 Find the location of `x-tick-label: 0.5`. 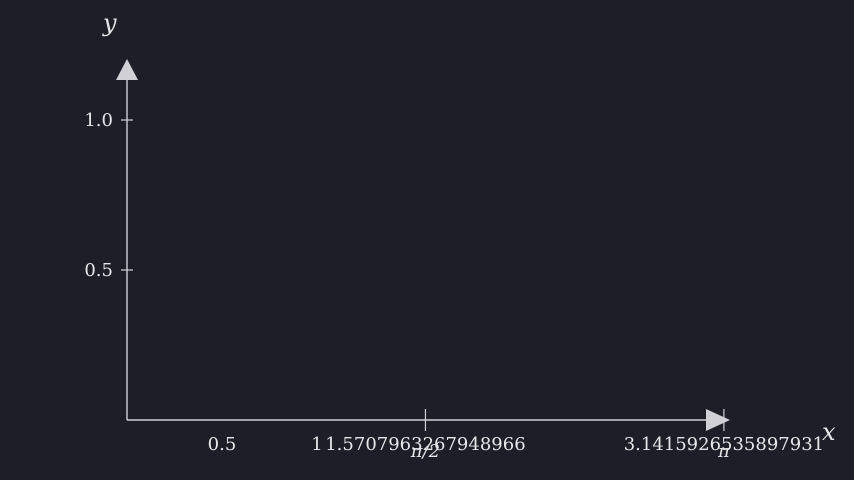

x-tick-label: 0.5 is located at coordinates (222, 444).